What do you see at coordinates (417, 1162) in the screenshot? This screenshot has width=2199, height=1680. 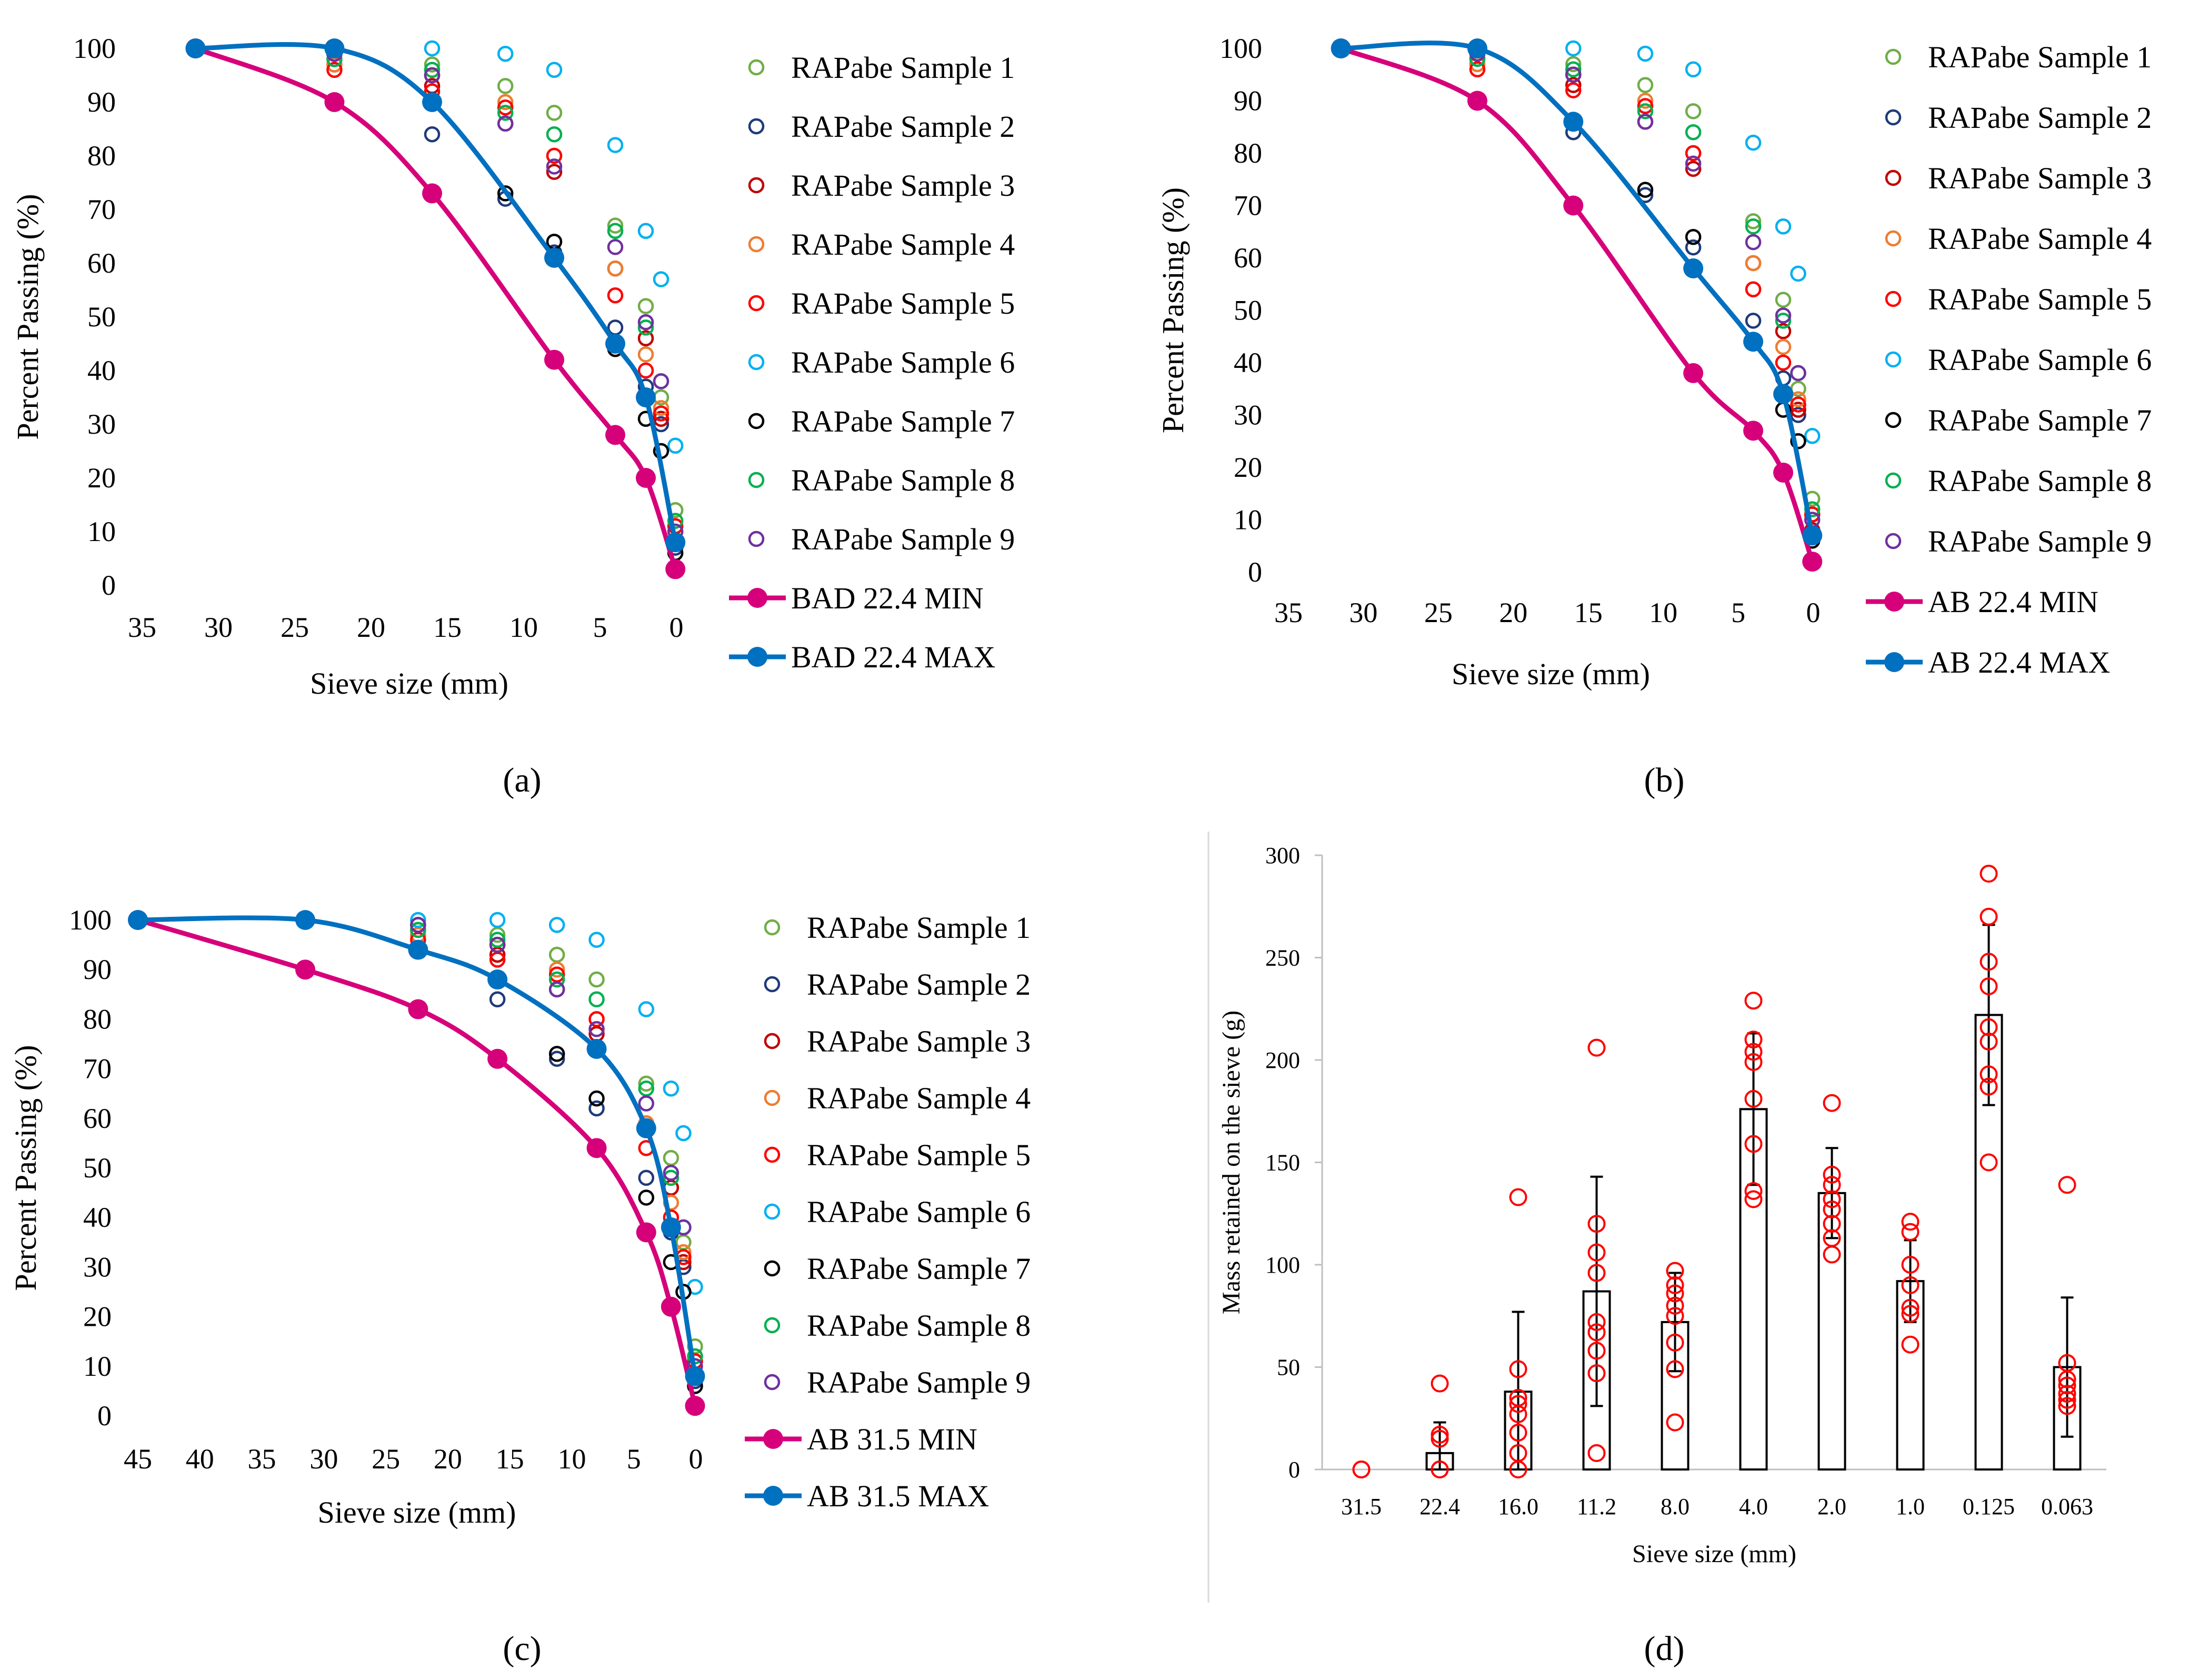 I see `min-curve-line` at bounding box center [417, 1162].